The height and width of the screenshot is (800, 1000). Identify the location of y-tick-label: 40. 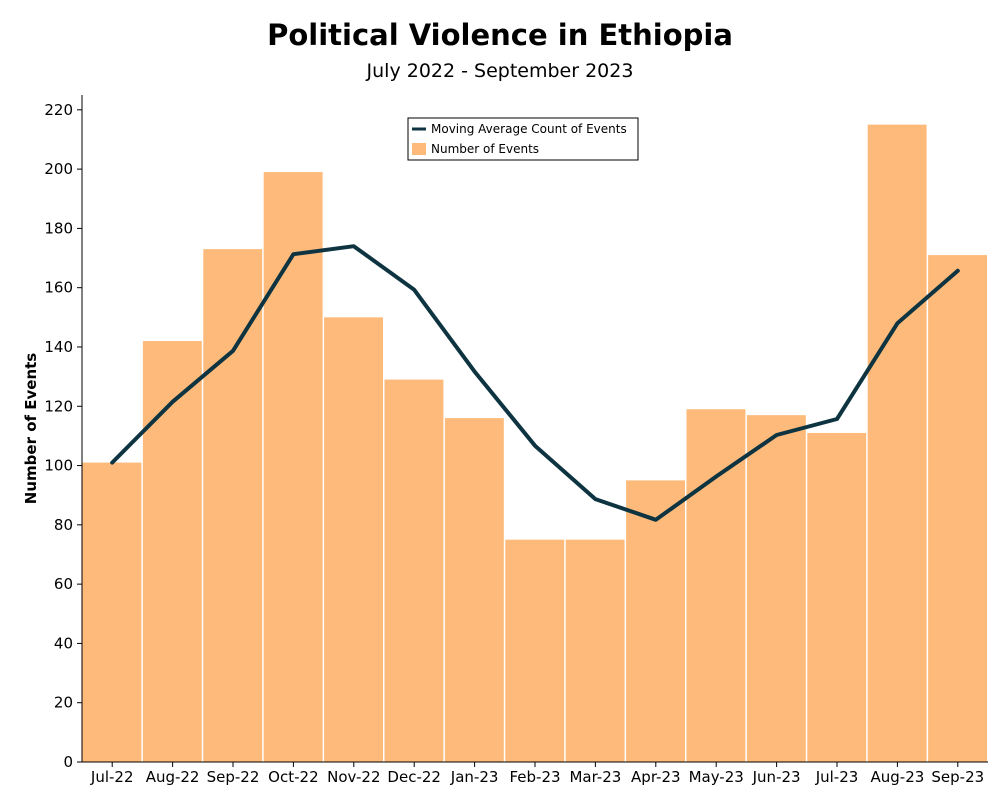
(63, 643).